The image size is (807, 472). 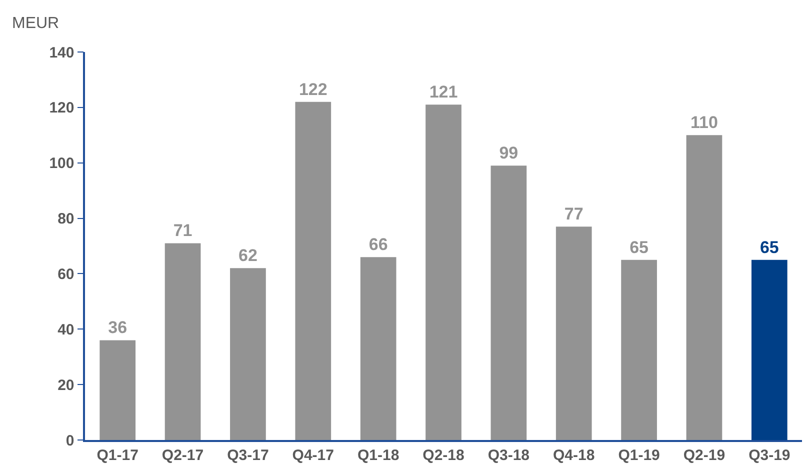 I want to click on y-tick-label: 60, so click(x=66, y=274).